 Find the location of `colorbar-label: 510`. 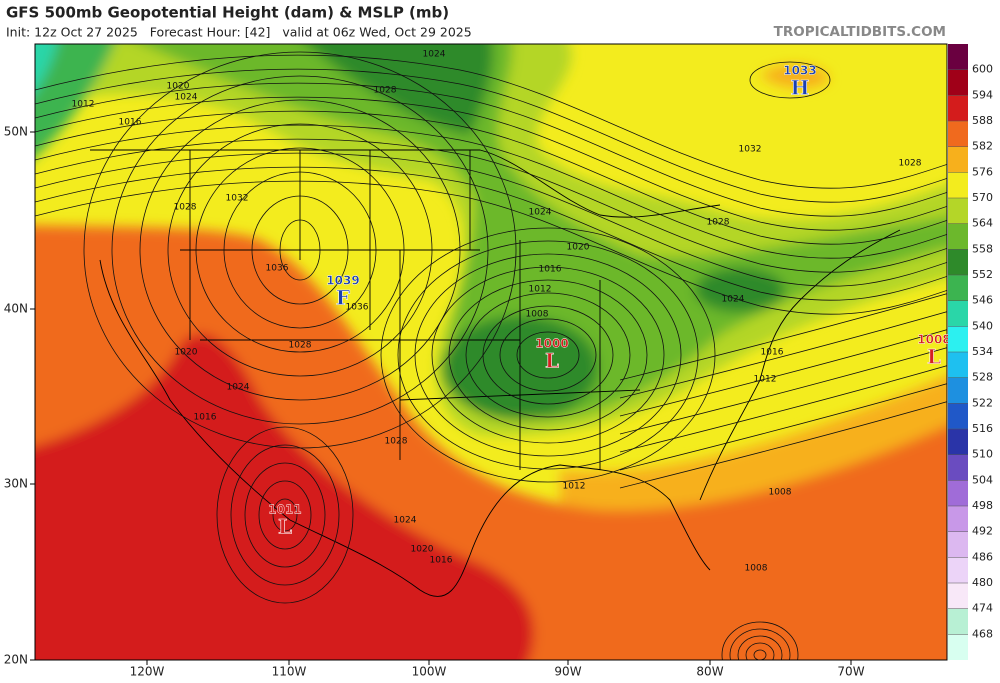

colorbar-label: 510 is located at coordinates (982, 454).